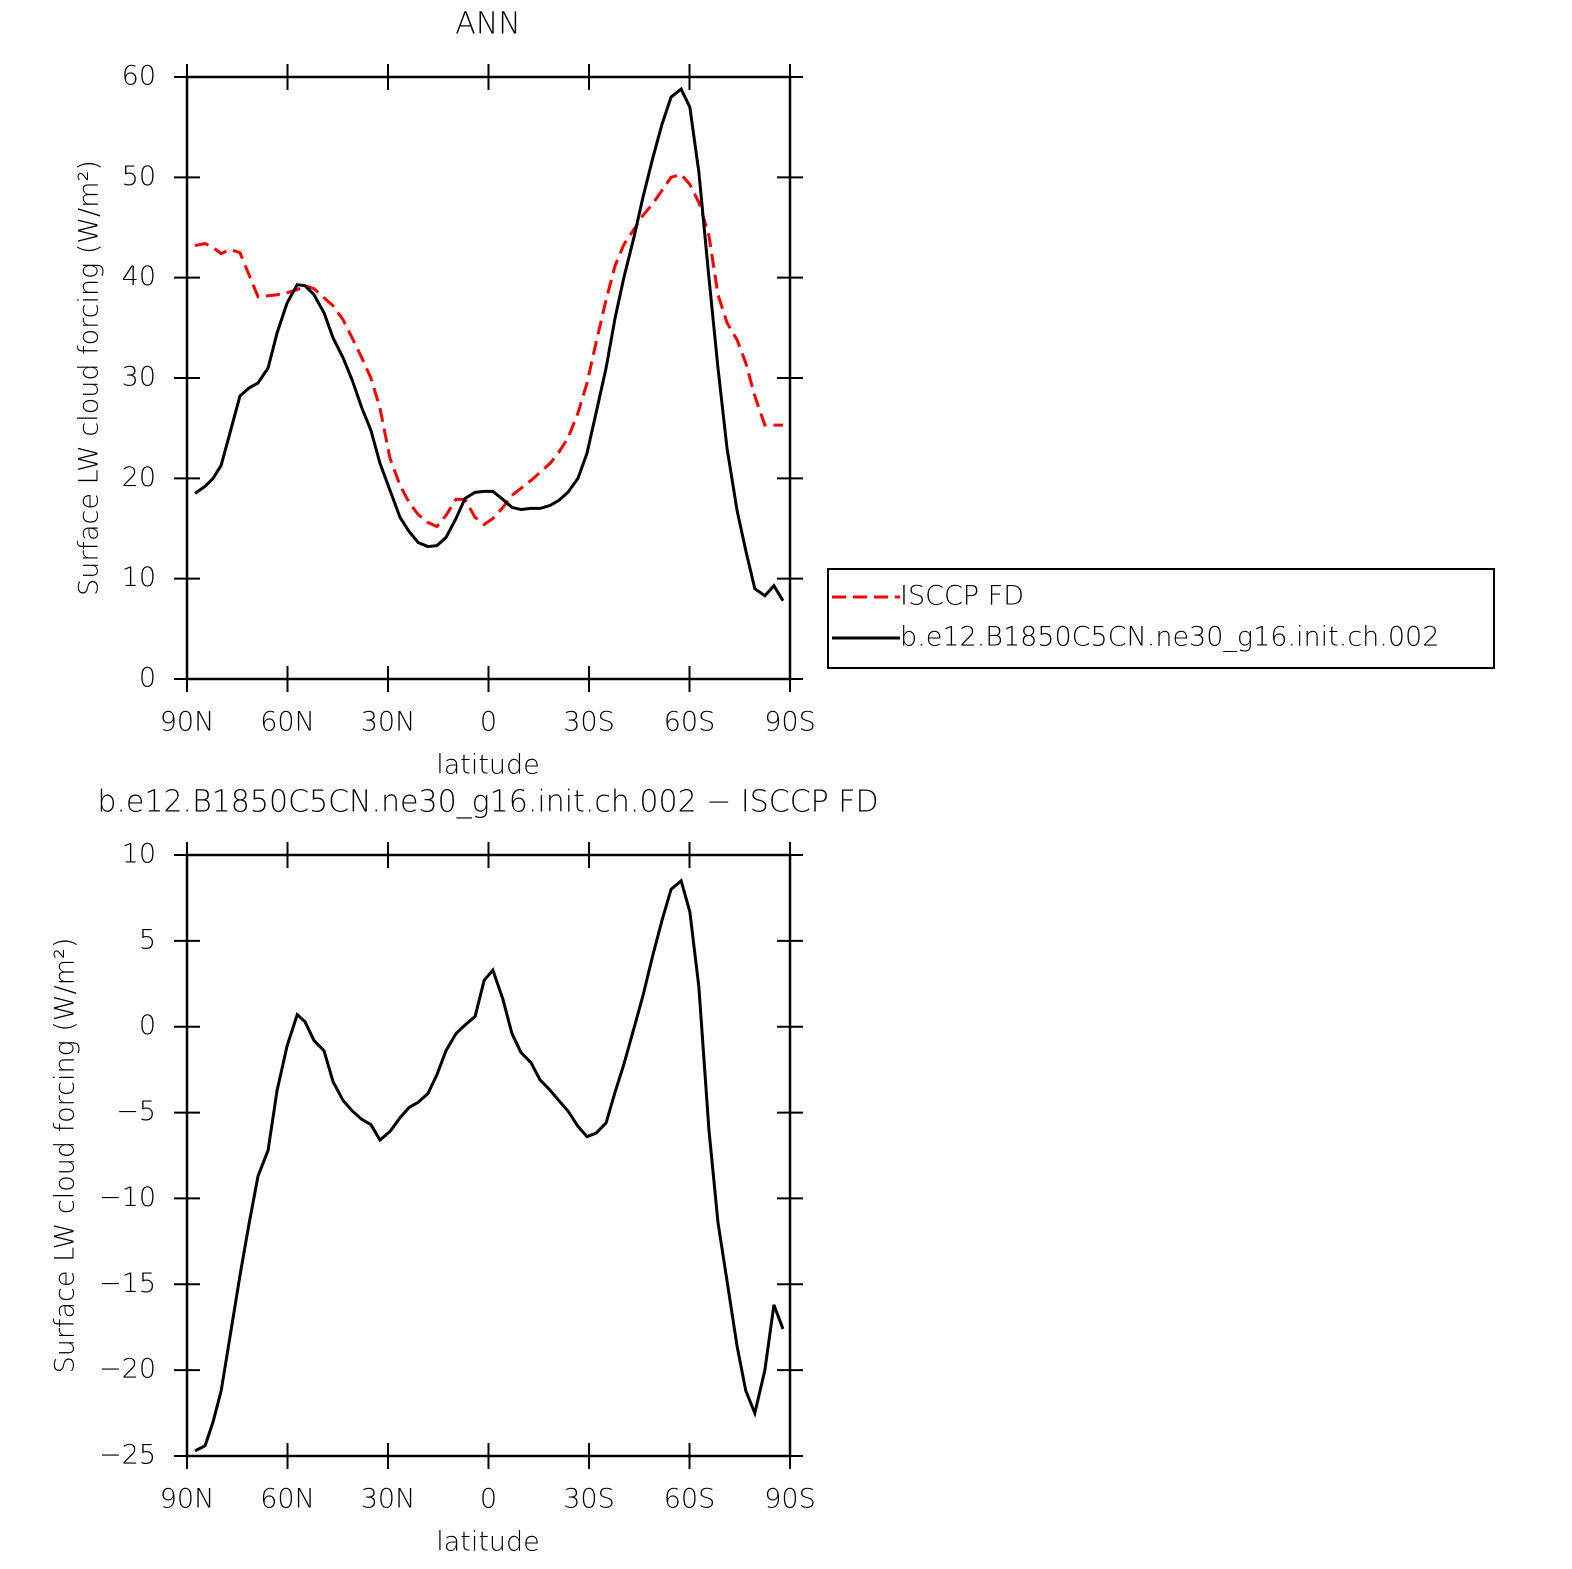 This screenshot has width=1572, height=1569. Describe the element at coordinates (127, 1369) in the screenshot. I see `y-tick-label: −20` at that location.